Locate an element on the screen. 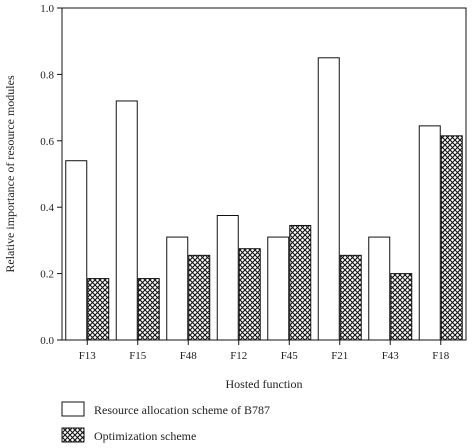 The width and height of the screenshot is (474, 448). x-axis-title: Hosted function is located at coordinates (264, 384).